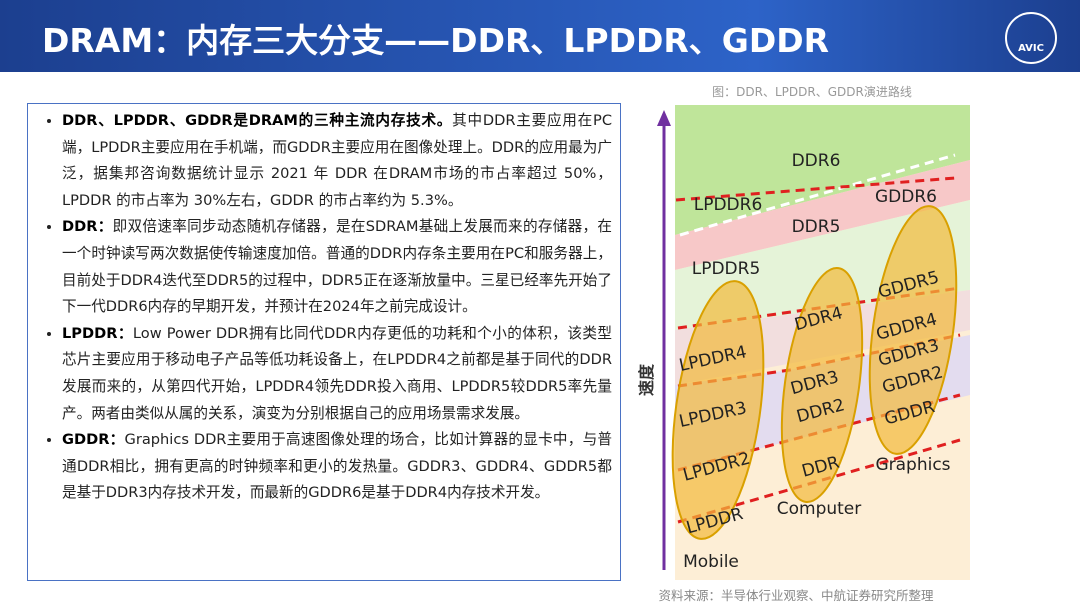 This screenshot has height=608, width=1080. I want to click on label: Computer, so click(819, 509).